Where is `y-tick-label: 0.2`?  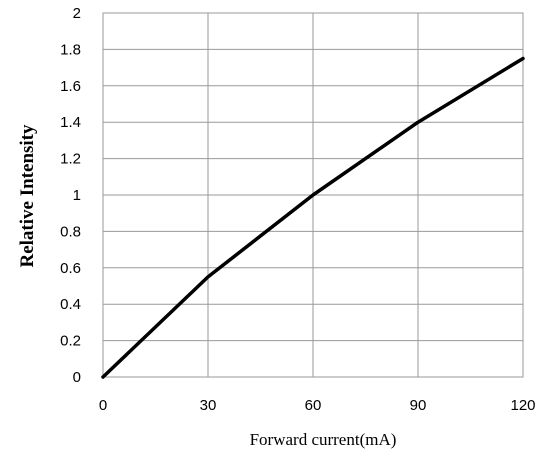 y-tick-label: 0.2 is located at coordinates (70, 341).